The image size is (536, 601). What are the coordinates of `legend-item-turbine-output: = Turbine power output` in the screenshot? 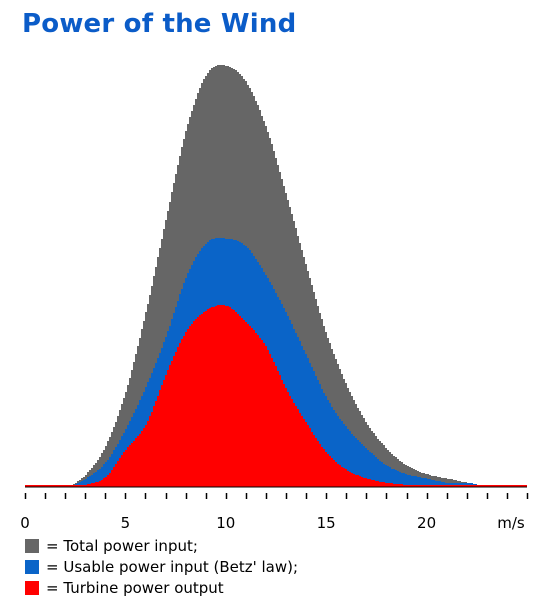 It's located at (161, 587).